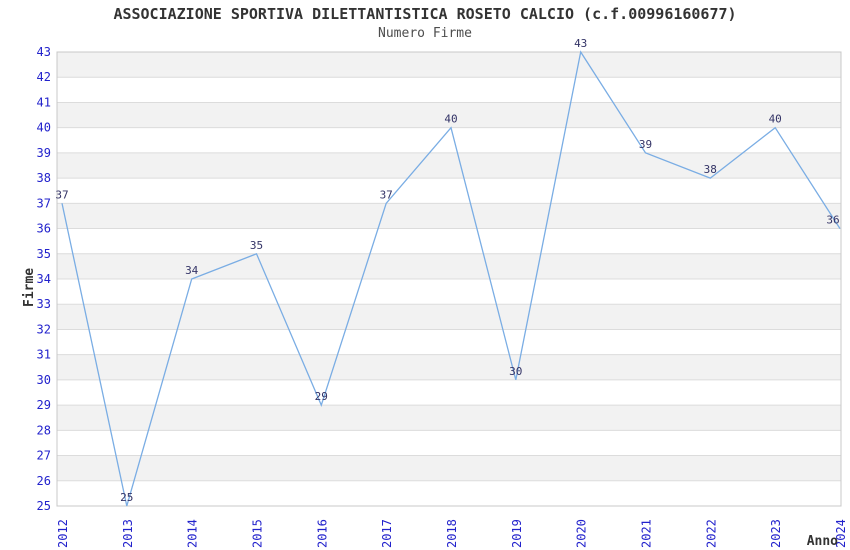 Image resolution: width=850 pixels, height=550 pixels. What do you see at coordinates (44, 279) in the screenshot?
I see `y-tick-label: 34` at bounding box center [44, 279].